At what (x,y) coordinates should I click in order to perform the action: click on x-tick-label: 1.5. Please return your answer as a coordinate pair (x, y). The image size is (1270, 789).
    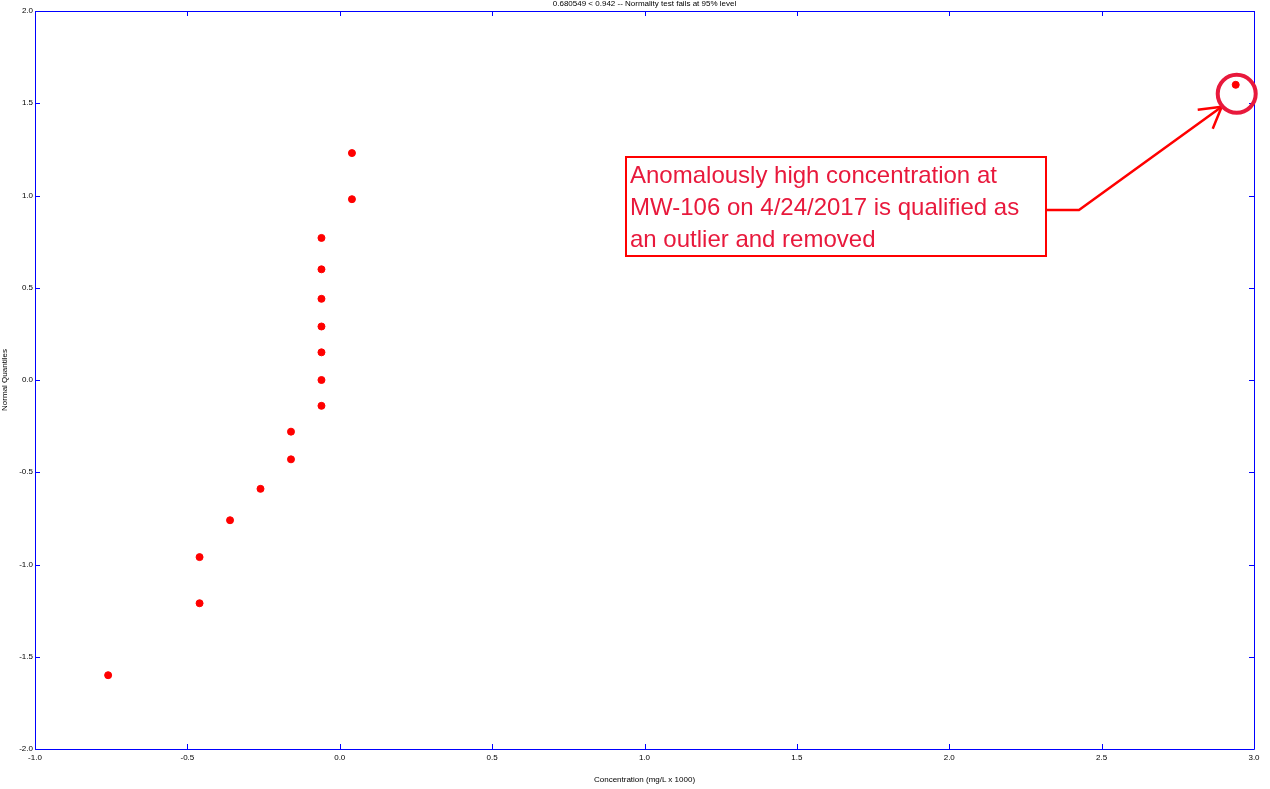
    Looking at the image, I should click on (797, 757).